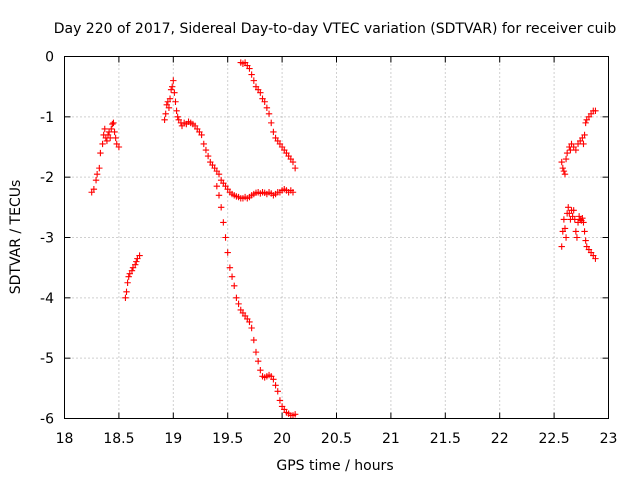 The width and height of the screenshot is (640, 480). I want to click on y-tick-label: -6, so click(47, 420).